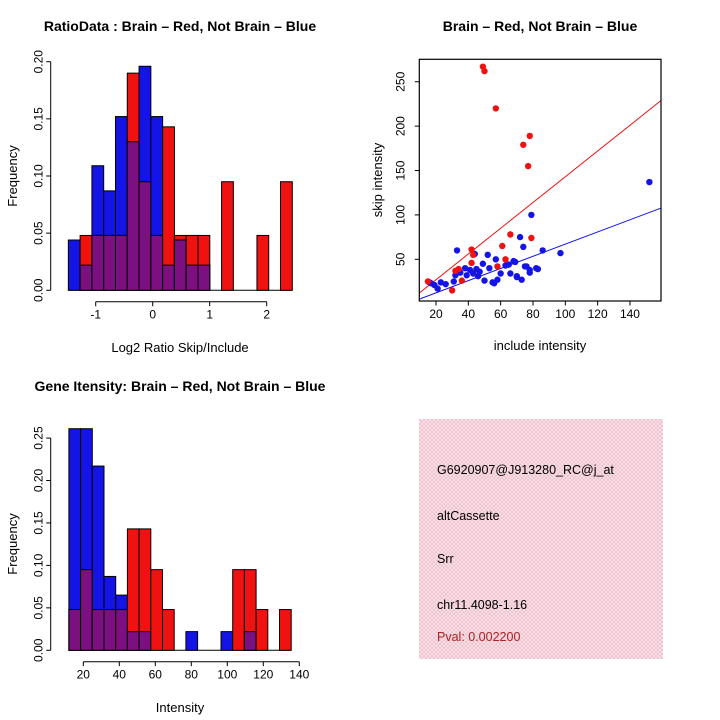 Image resolution: width=720 pixels, height=720 pixels. I want to click on gene-name-text: Srr, so click(445, 559).